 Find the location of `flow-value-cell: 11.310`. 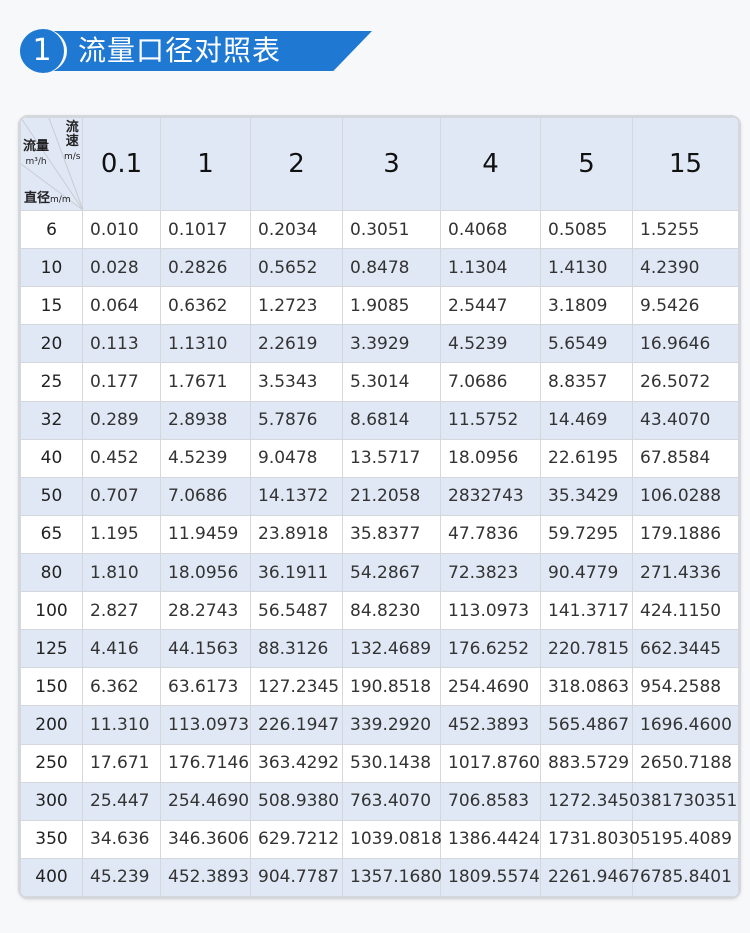

flow-value-cell: 11.310 is located at coordinates (121, 725).